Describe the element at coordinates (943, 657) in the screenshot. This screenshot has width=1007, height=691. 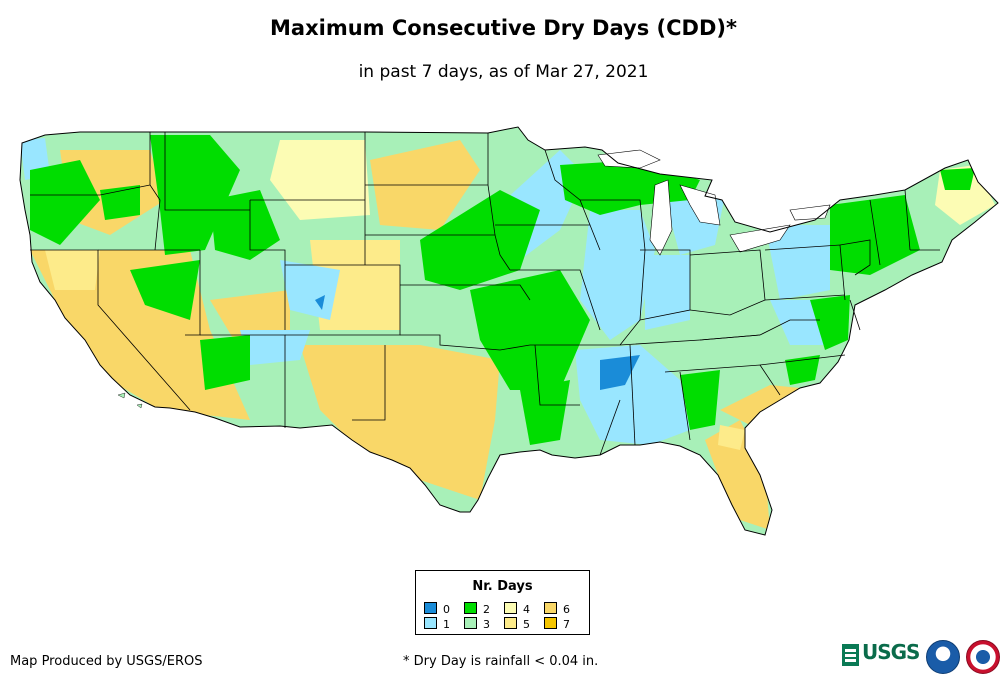
I see `noaa-logo-icon` at that location.